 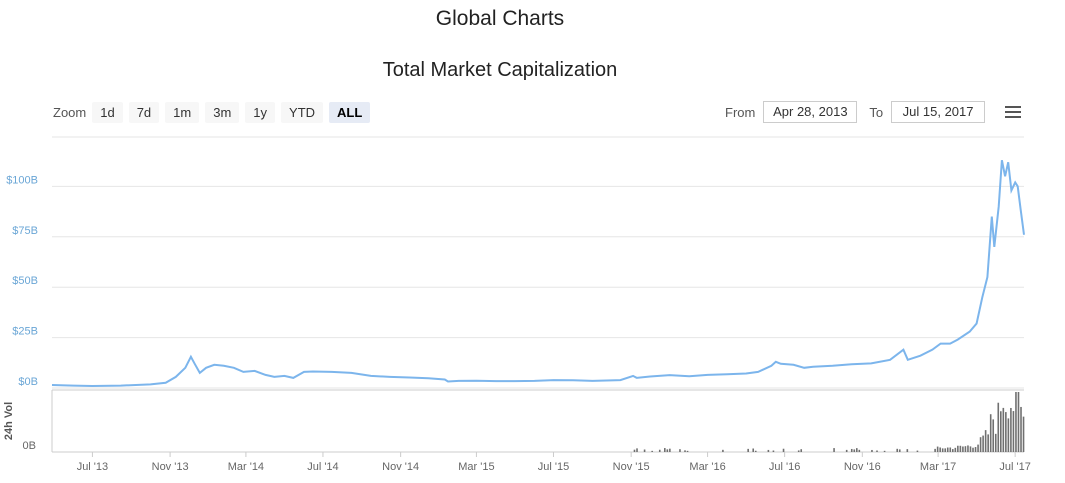 What do you see at coordinates (260, 112) in the screenshot?
I see `zoom-1y-button: 1y` at bounding box center [260, 112].